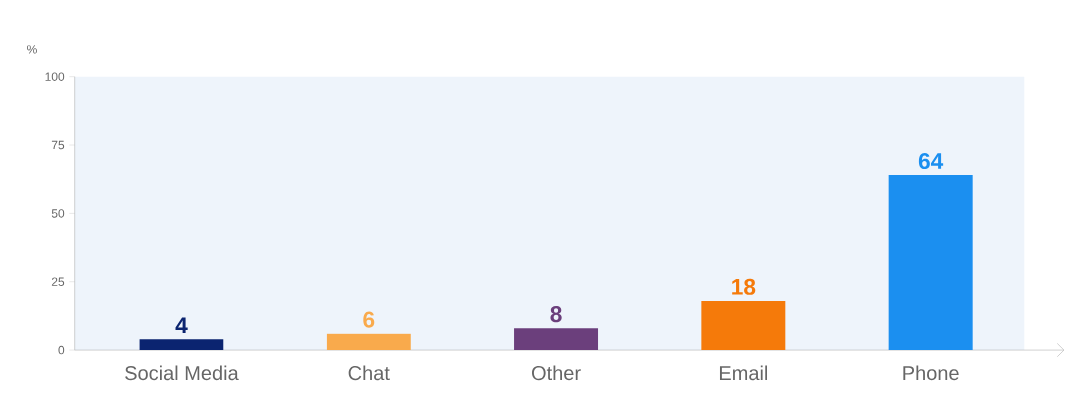 The image size is (1071, 406). Describe the element at coordinates (32, 49) in the screenshot. I see `y-axis-title: %` at that location.